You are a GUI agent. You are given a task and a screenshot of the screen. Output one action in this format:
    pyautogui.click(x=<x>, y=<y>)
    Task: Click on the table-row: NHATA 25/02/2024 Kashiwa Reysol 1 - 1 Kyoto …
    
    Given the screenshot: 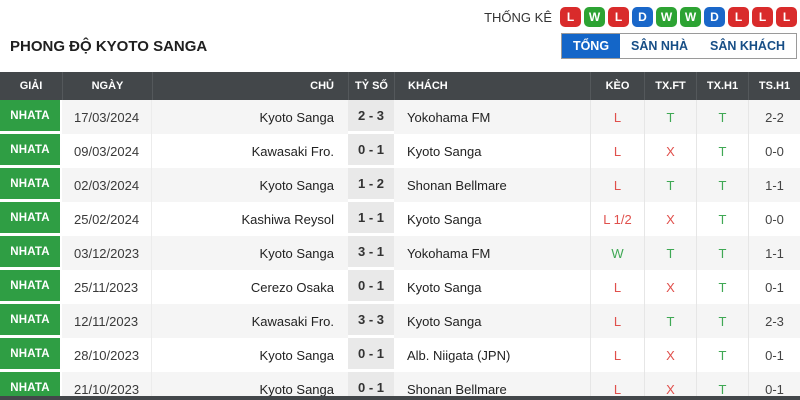 What is the action you would take?
    pyautogui.click(x=400, y=219)
    